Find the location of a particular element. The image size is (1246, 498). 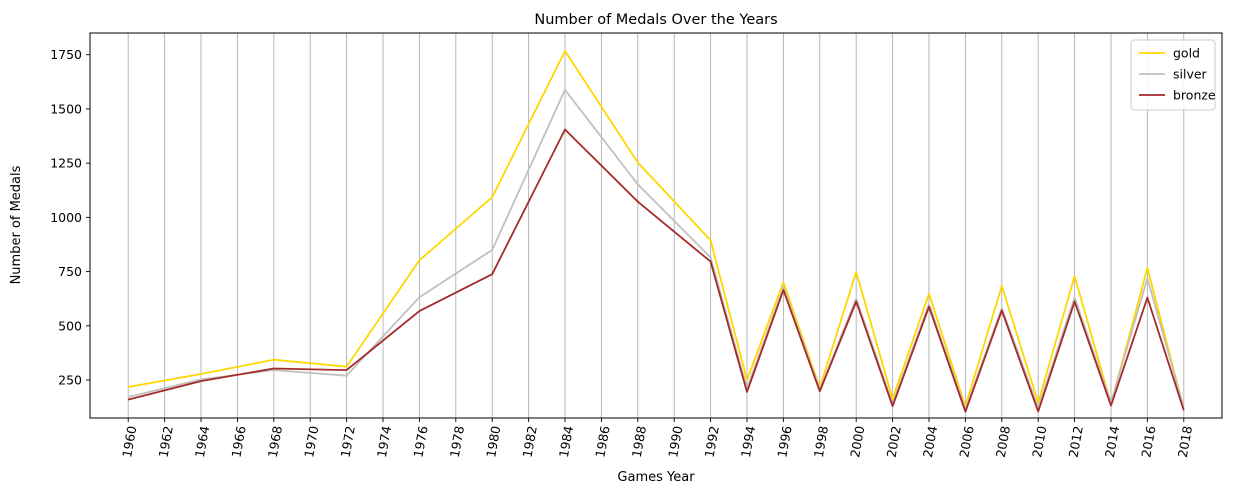

x-tick-label: 2012 is located at coordinates (1076, 442).